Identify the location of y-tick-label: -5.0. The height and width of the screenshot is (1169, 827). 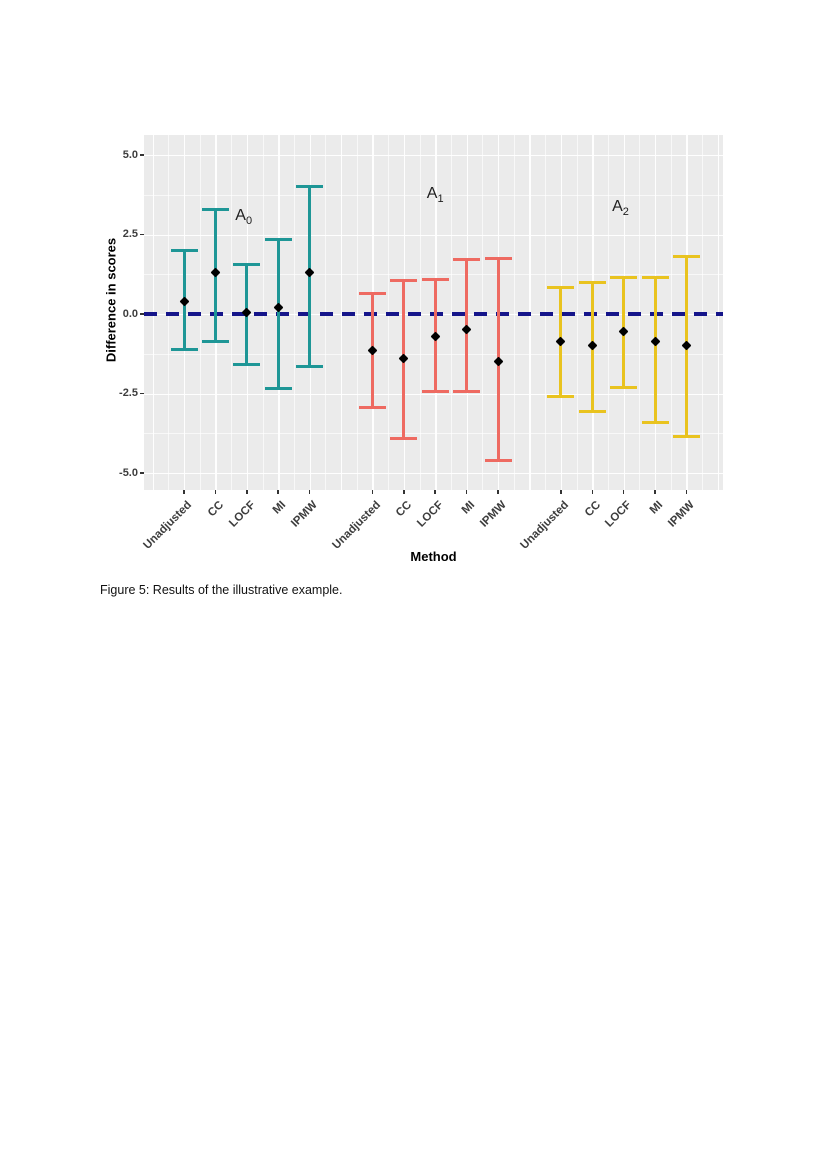
(128, 472).